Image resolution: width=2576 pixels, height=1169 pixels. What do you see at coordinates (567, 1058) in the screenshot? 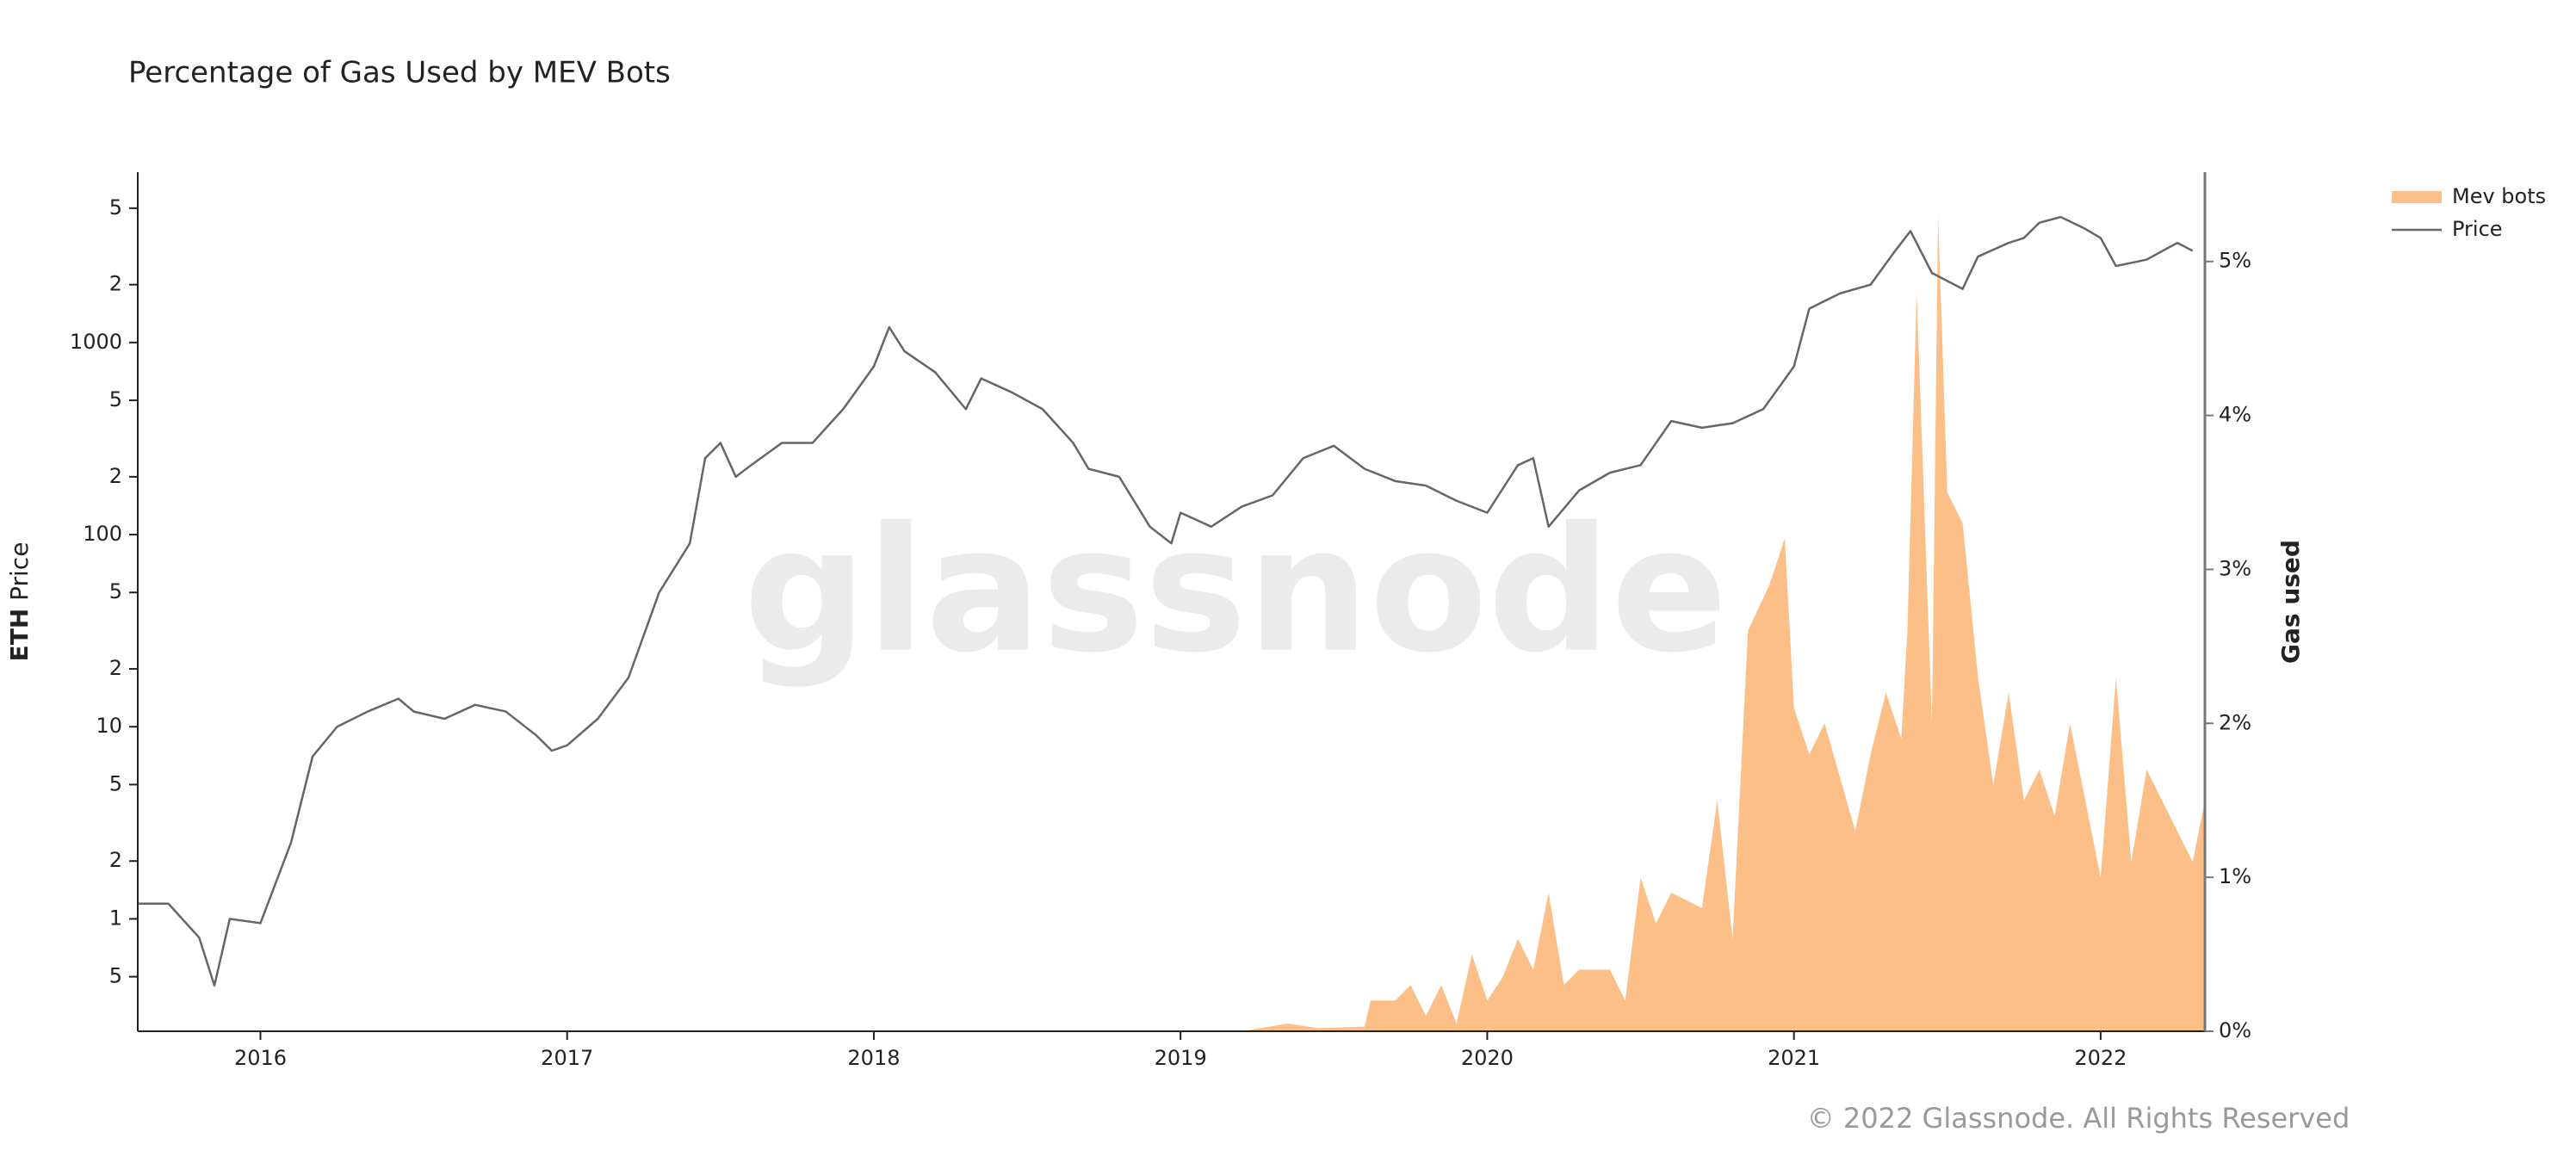
I see `x-tick-label: 2017` at bounding box center [567, 1058].